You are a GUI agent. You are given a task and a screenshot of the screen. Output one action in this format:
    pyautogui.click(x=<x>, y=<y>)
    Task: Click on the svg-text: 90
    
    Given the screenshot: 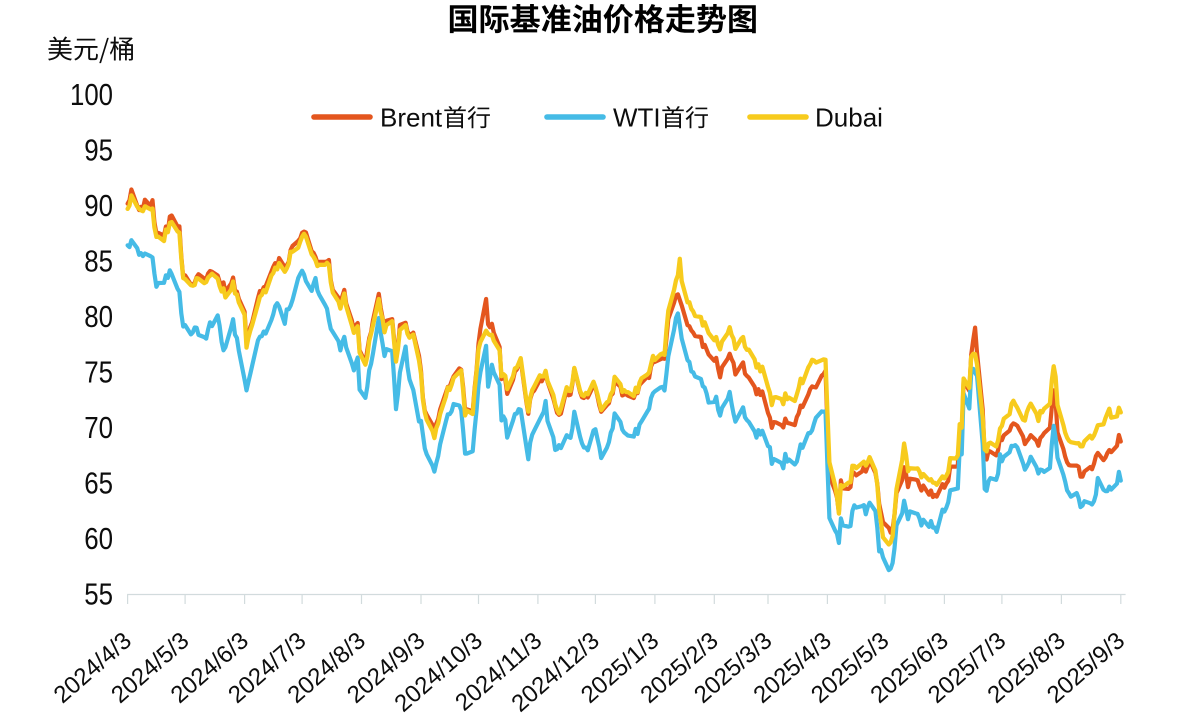 What is the action you would take?
    pyautogui.click(x=98, y=205)
    